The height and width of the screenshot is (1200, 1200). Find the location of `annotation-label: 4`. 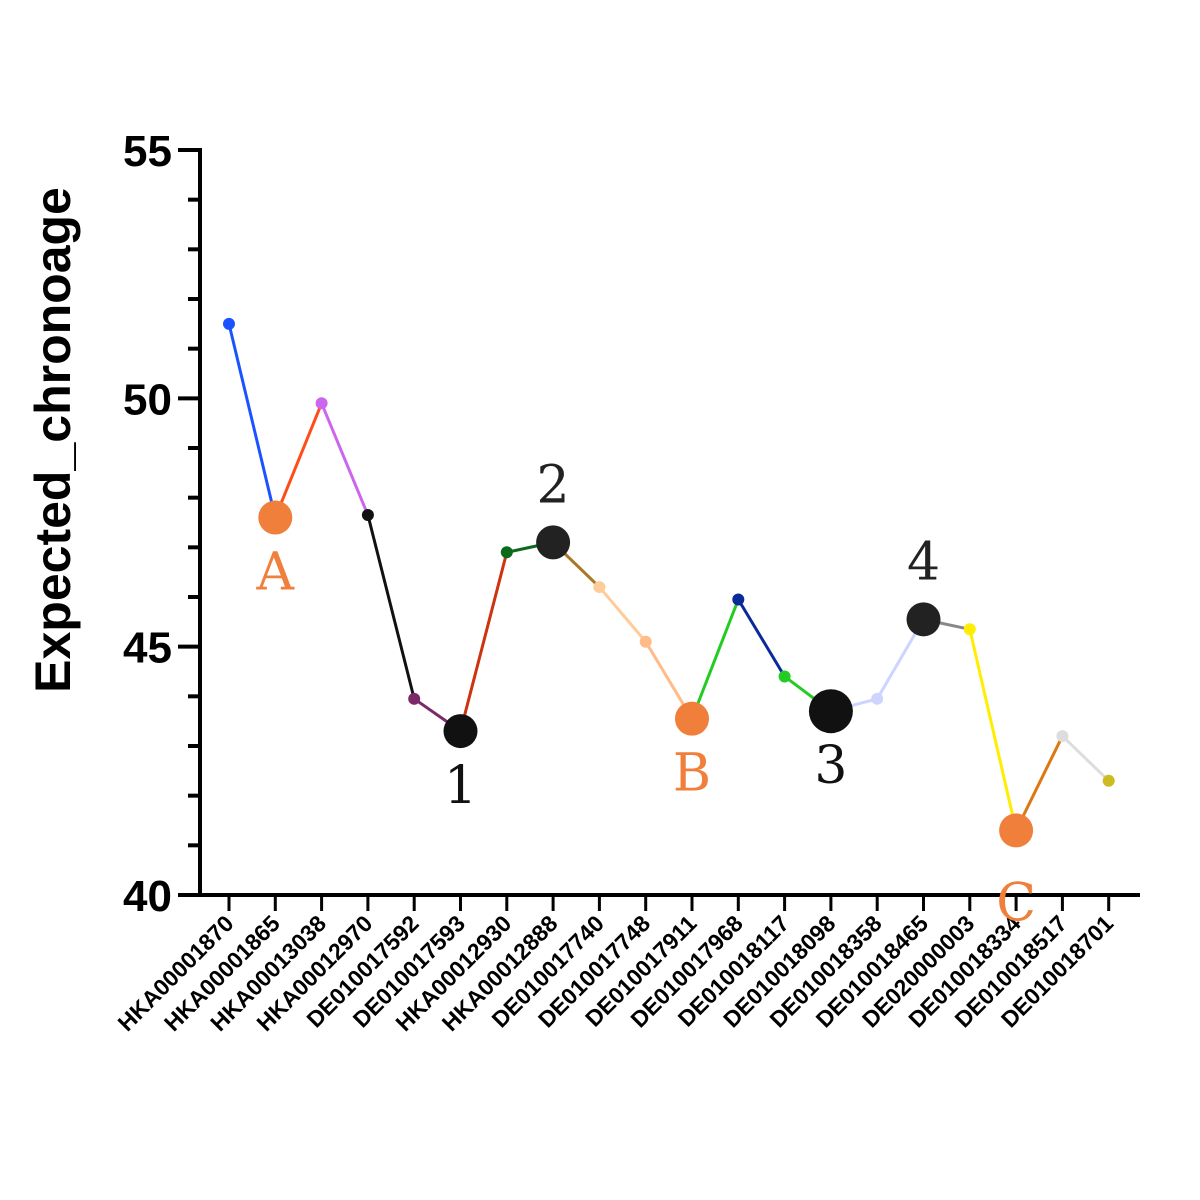

annotation-label: 4 is located at coordinates (923, 562).